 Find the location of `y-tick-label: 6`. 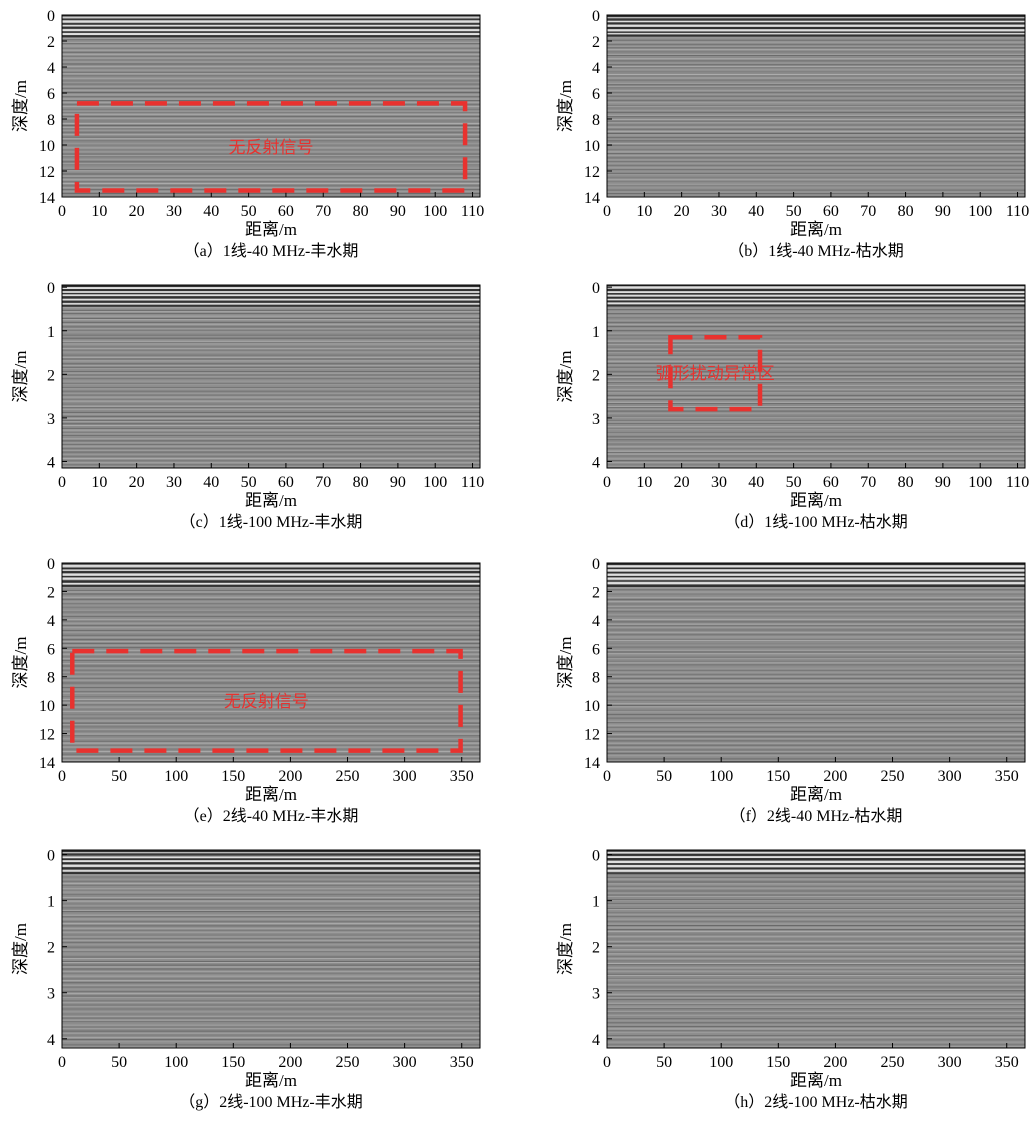

y-tick-label: 6 is located at coordinates (51, 649).